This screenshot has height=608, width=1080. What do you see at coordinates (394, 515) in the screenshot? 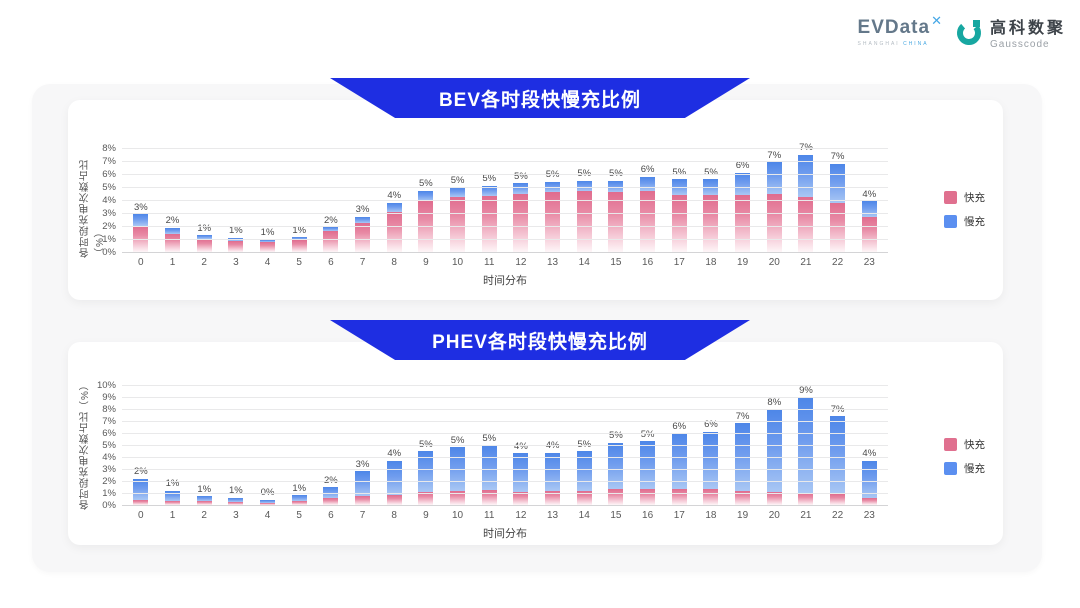
I see `x-tick-label: 8` at bounding box center [394, 515].